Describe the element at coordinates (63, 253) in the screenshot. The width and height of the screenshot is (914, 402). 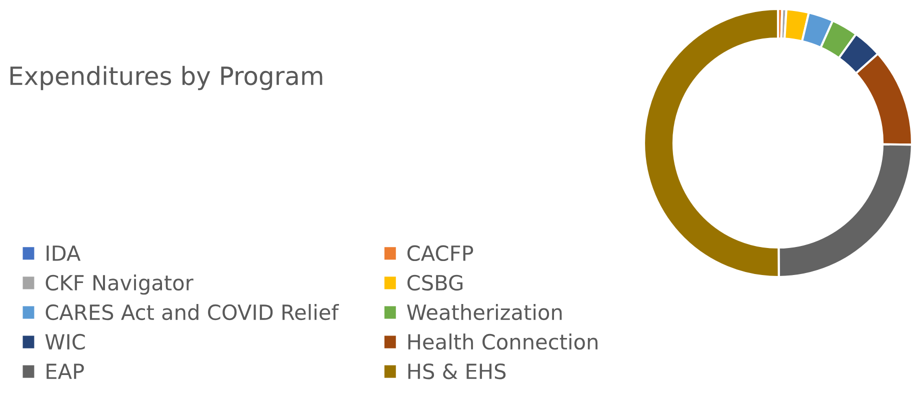
I see `legend-label: IDA` at that location.